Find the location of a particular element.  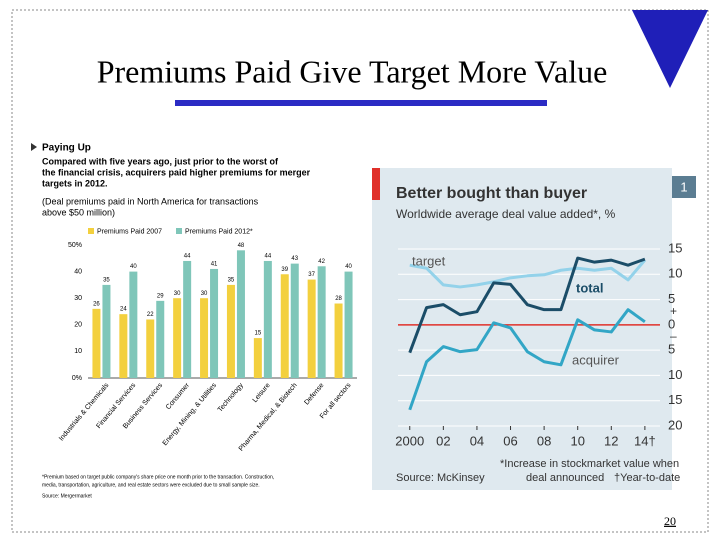

x-tick-label: 2000 is located at coordinates (409, 440).